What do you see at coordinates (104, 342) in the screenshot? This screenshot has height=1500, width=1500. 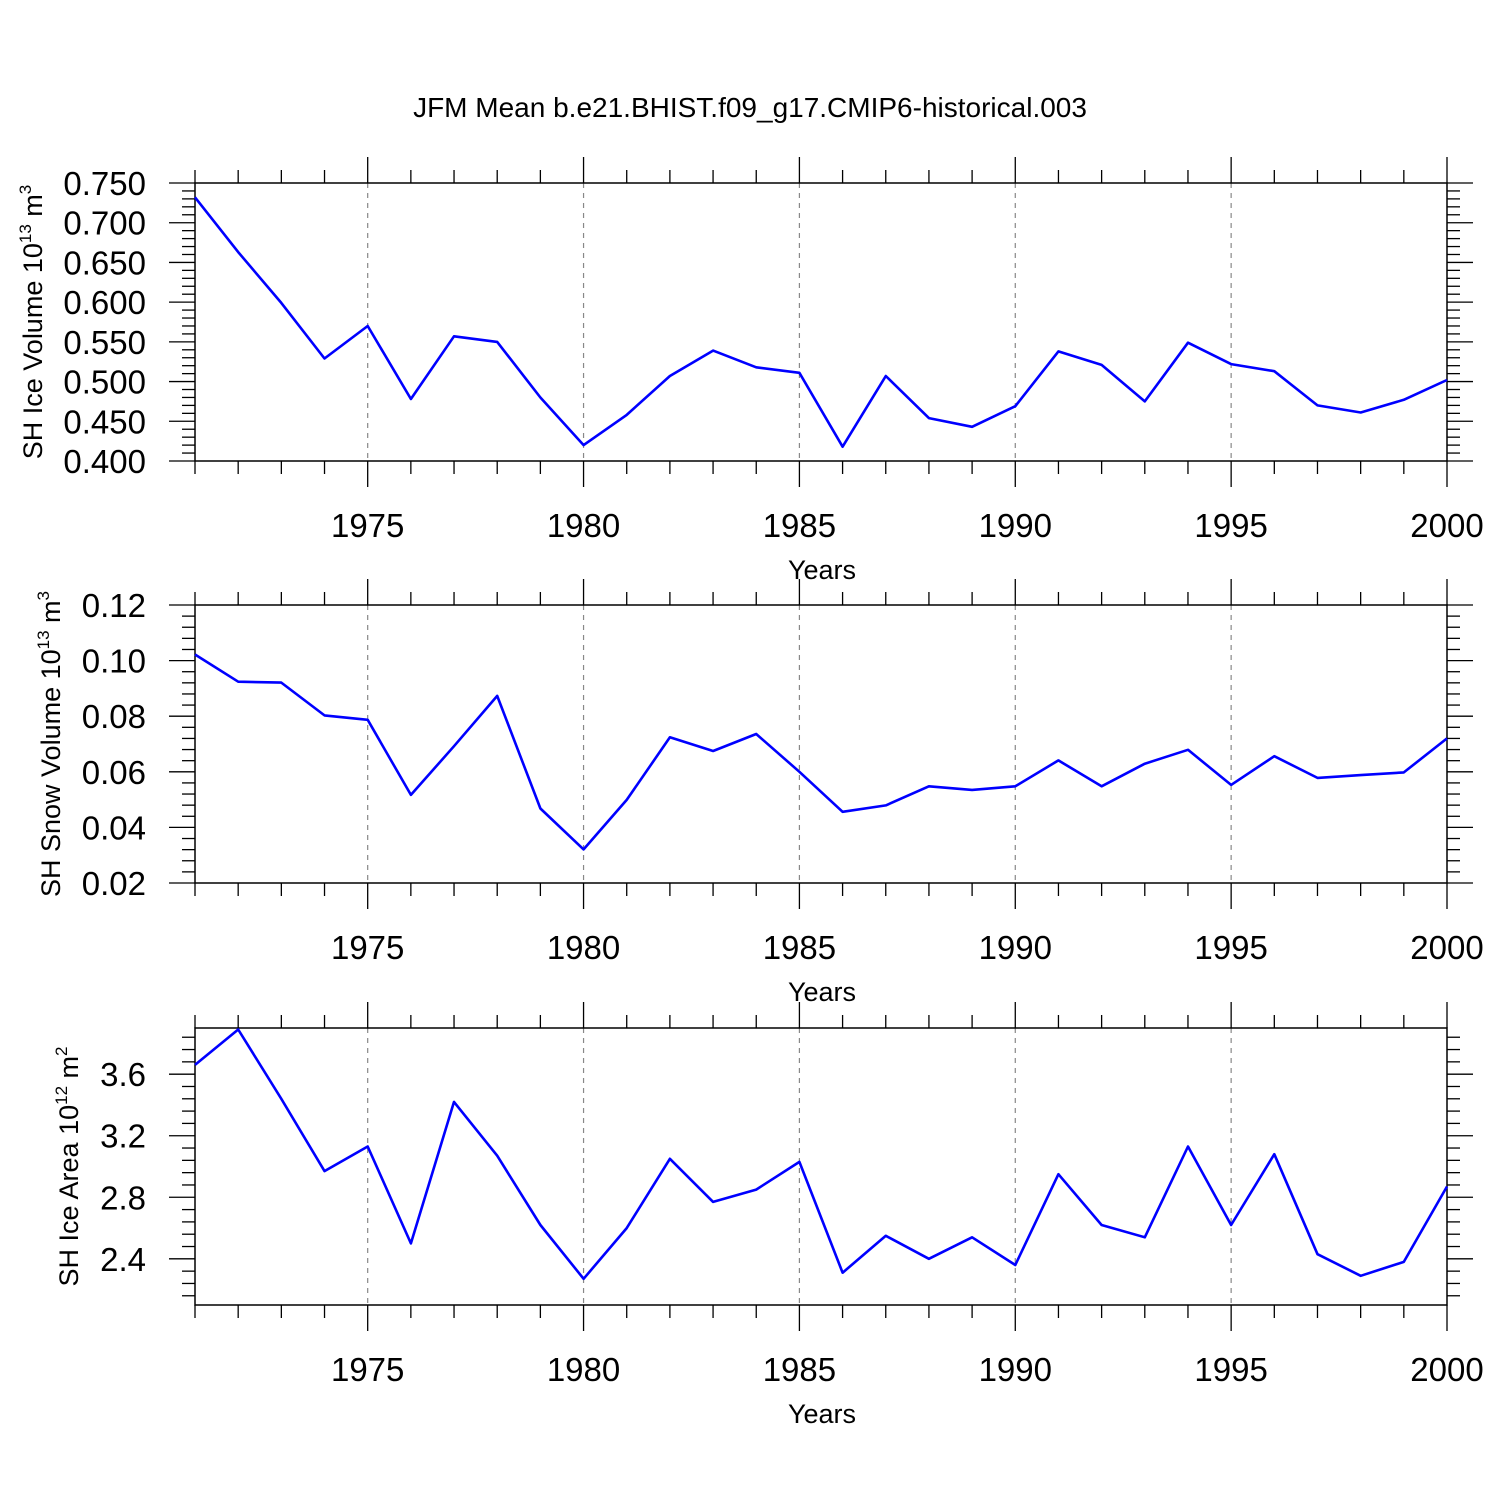 I see `y-tick-label: 0.550` at bounding box center [104, 342].